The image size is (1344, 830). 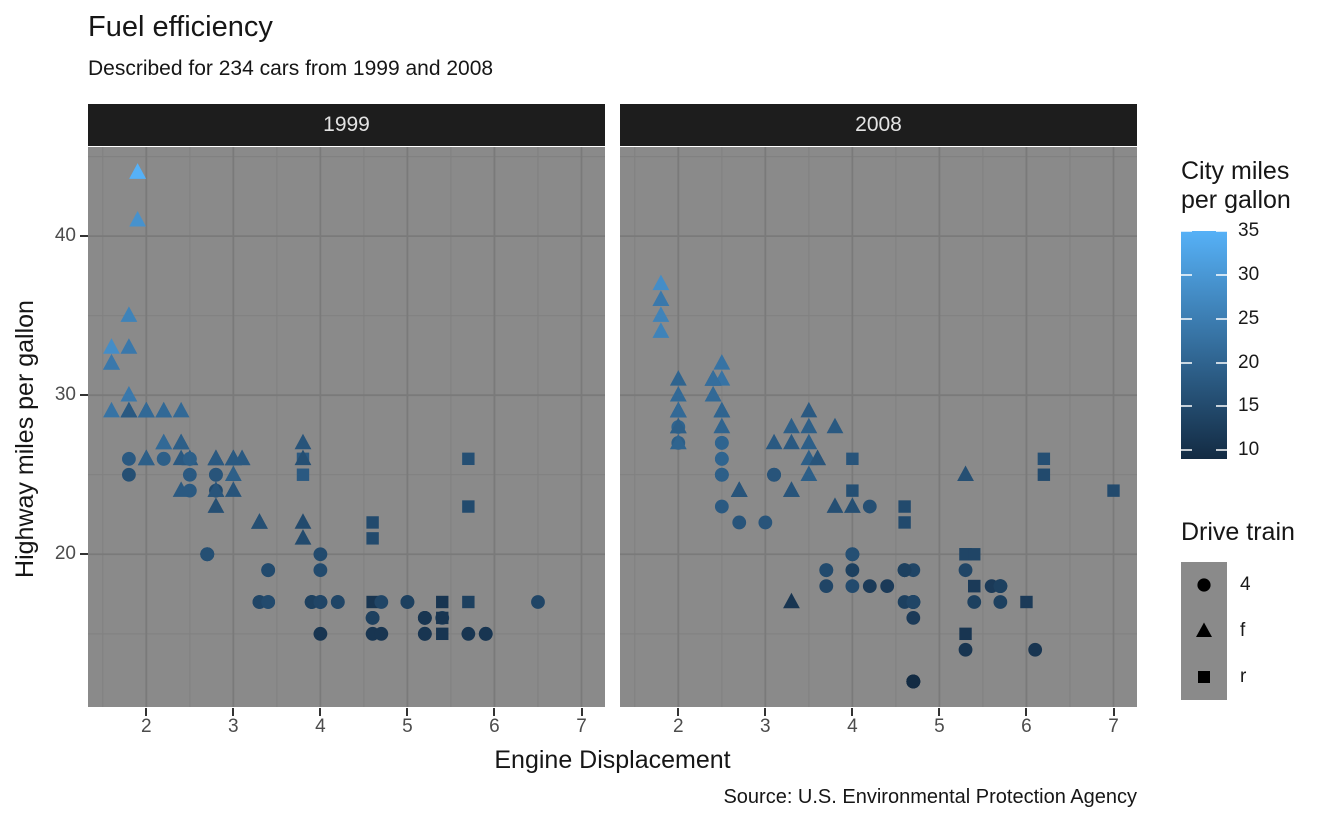 What do you see at coordinates (65, 236) in the screenshot?
I see `y-tick-label: 40` at bounding box center [65, 236].